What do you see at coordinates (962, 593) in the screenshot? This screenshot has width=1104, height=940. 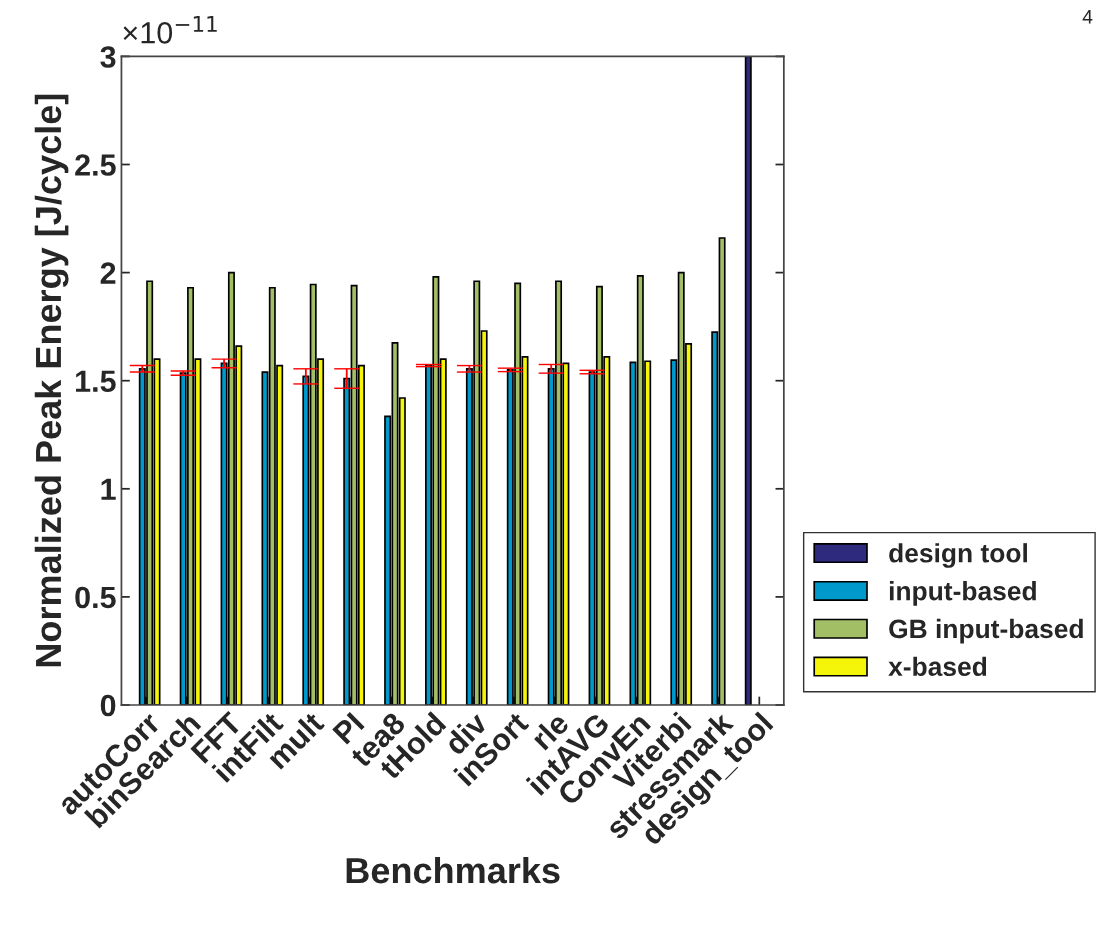 I see `legend-label: input-based` at bounding box center [962, 593].